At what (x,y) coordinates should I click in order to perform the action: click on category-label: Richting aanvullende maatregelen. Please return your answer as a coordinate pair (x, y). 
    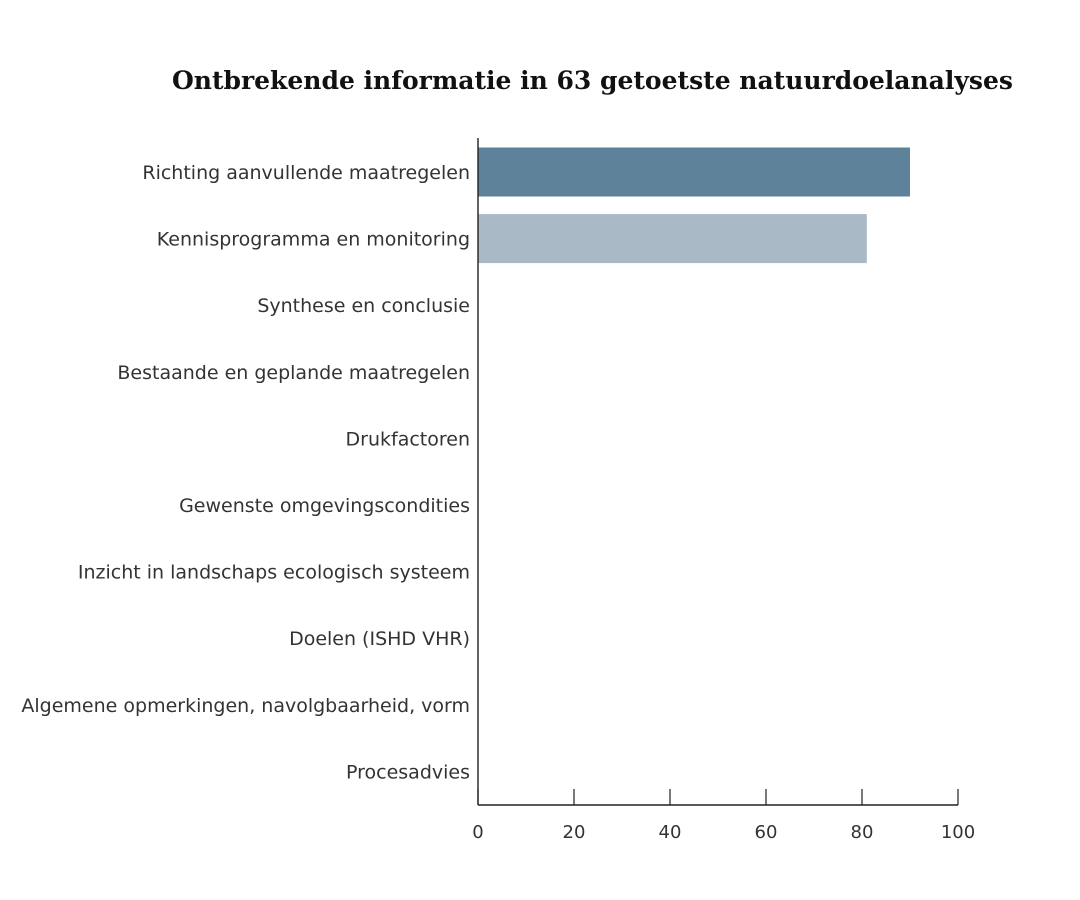
    Looking at the image, I should click on (306, 173).